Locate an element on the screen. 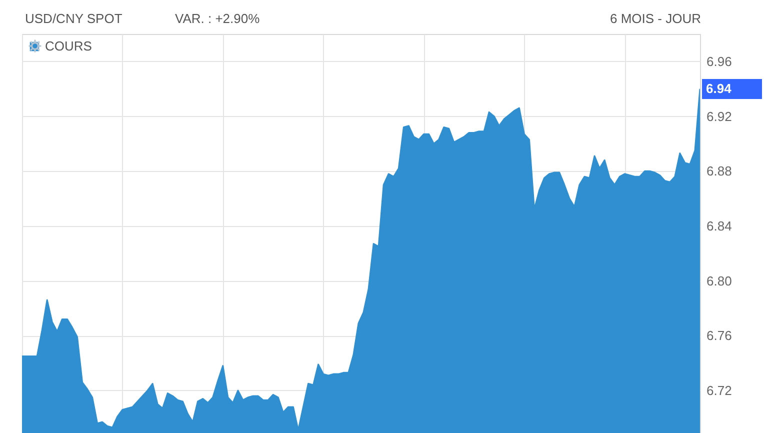 Image resolution: width=770 pixels, height=433 pixels. y-tick-label: 6.96 is located at coordinates (719, 61).